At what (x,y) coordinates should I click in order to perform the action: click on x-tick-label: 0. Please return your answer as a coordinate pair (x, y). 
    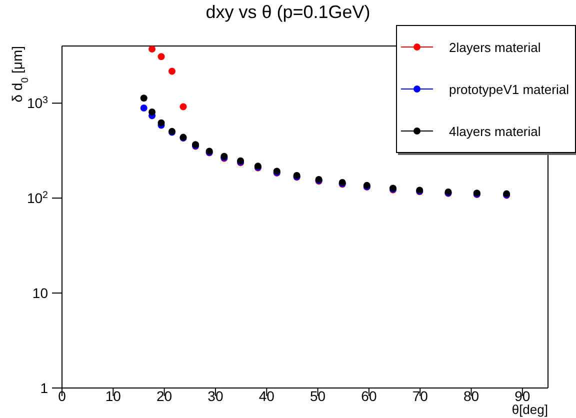
    Looking at the image, I should click on (62, 396).